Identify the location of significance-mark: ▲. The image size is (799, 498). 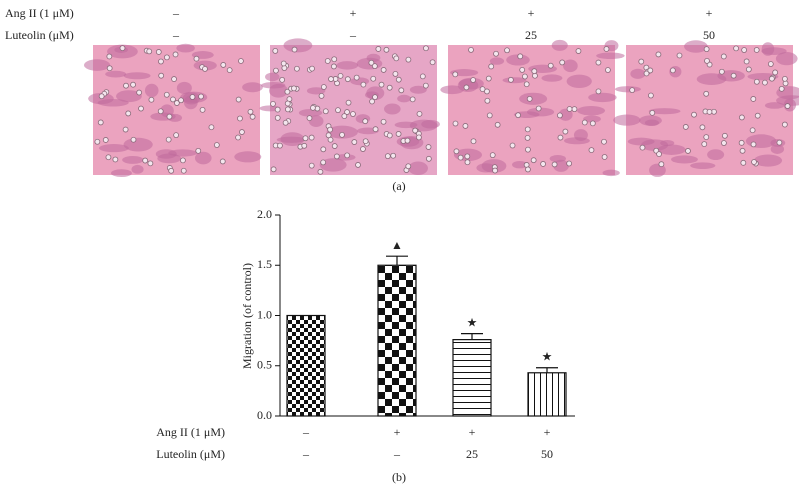
(397, 245).